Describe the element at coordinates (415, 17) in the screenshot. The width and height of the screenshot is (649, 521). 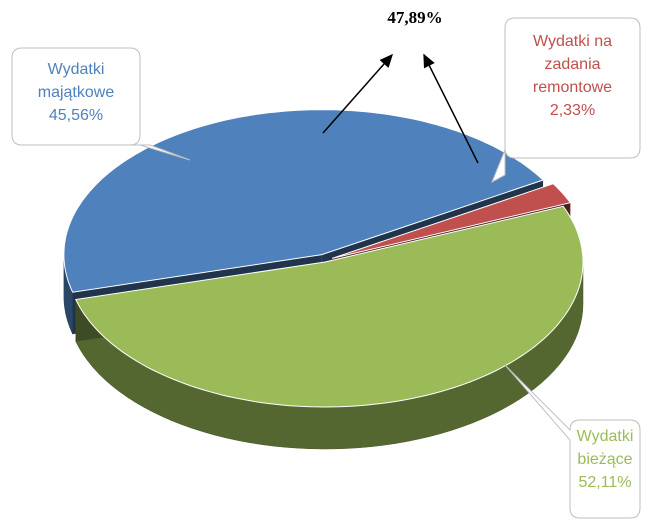
I see `annotation: 47,89%` at that location.